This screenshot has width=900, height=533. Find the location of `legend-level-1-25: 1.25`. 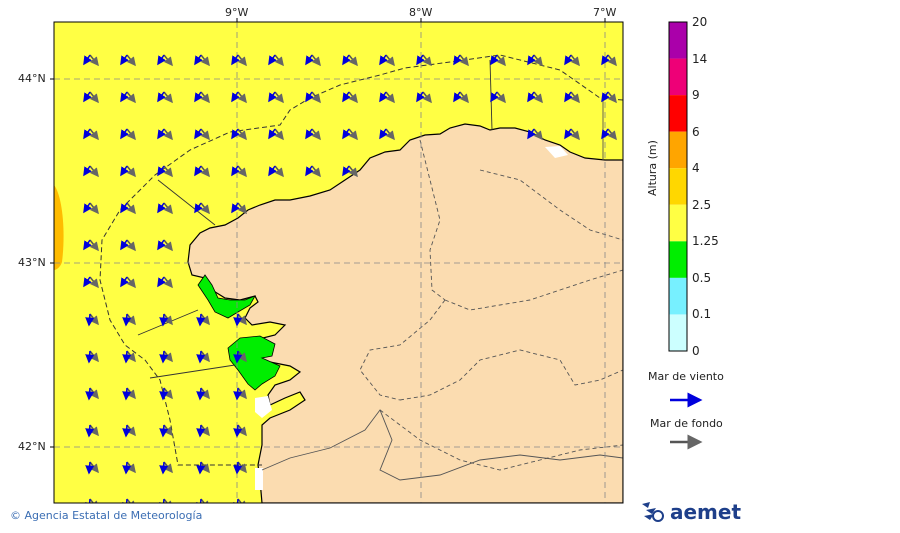

legend-level-1-25: 1.25 is located at coordinates (705, 241).